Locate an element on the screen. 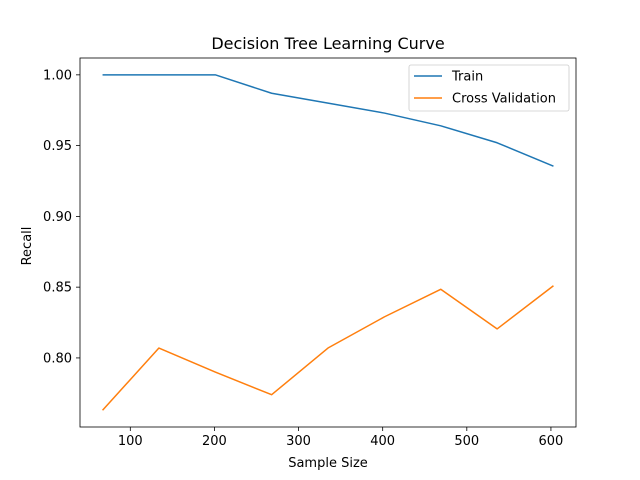 The height and width of the screenshot is (480, 640). x-axis-ticks: 100 200 300 400 500 600 is located at coordinates (340, 438).